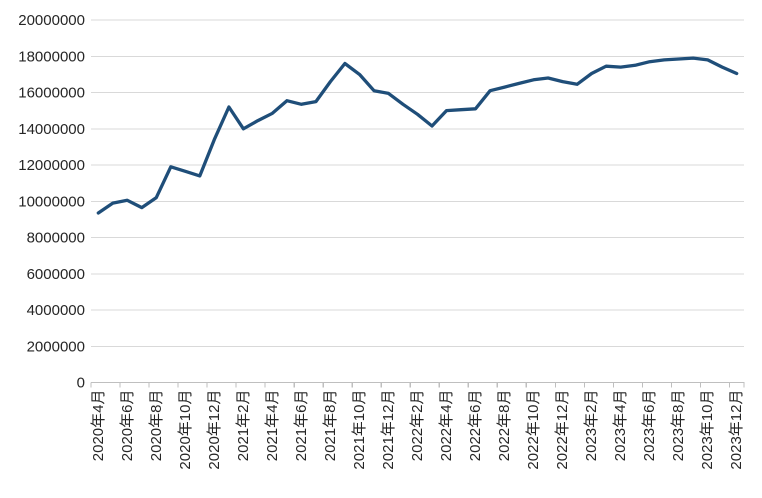 This screenshot has width=762, height=498. I want to click on y-tick-label: 2000000, so click(56, 346).